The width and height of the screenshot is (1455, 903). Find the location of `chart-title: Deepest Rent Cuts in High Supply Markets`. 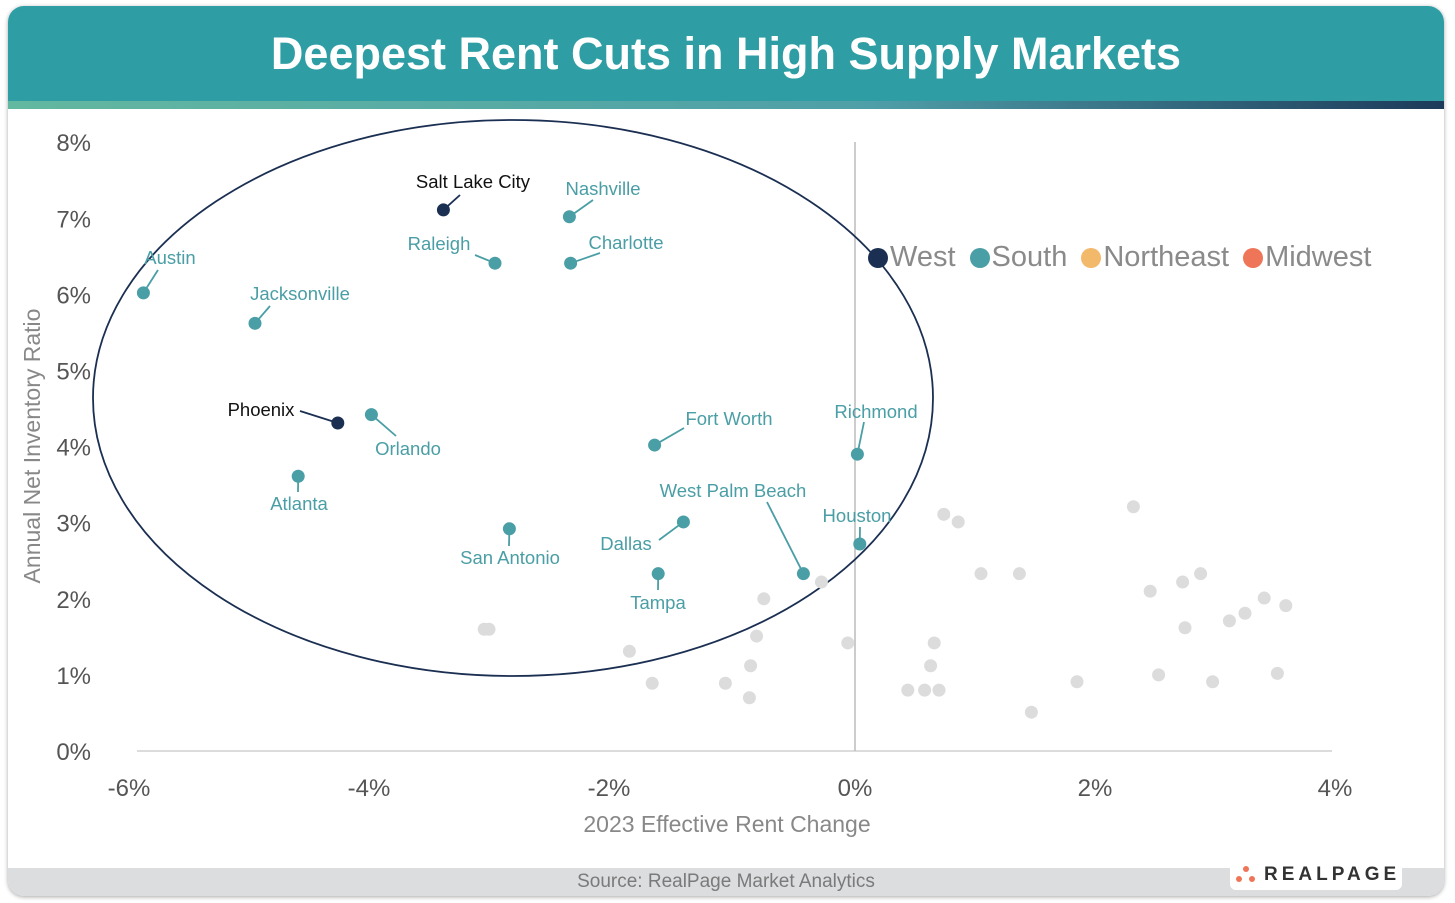

chart-title: Deepest Rent Cuts in High Supply Markets is located at coordinates (726, 53).